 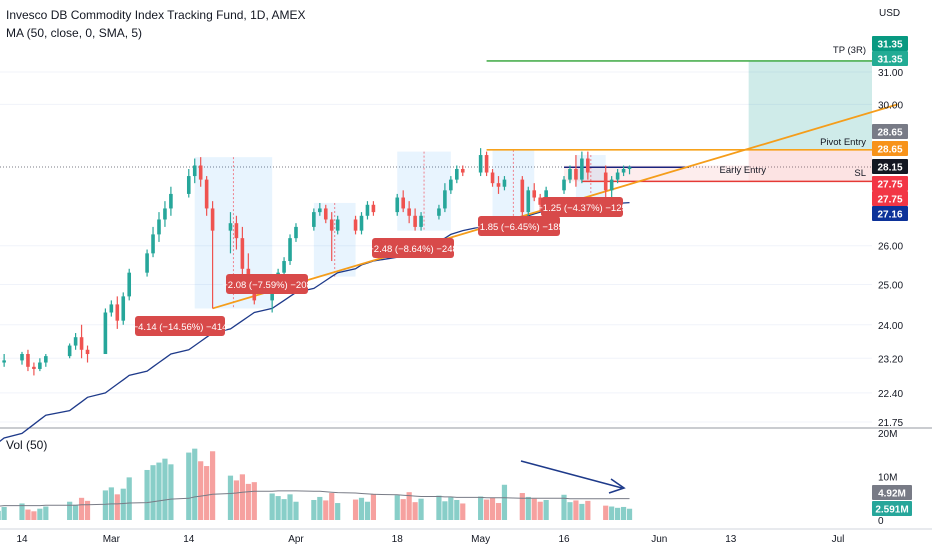 I want to click on currency-label: USD, so click(x=889, y=13).